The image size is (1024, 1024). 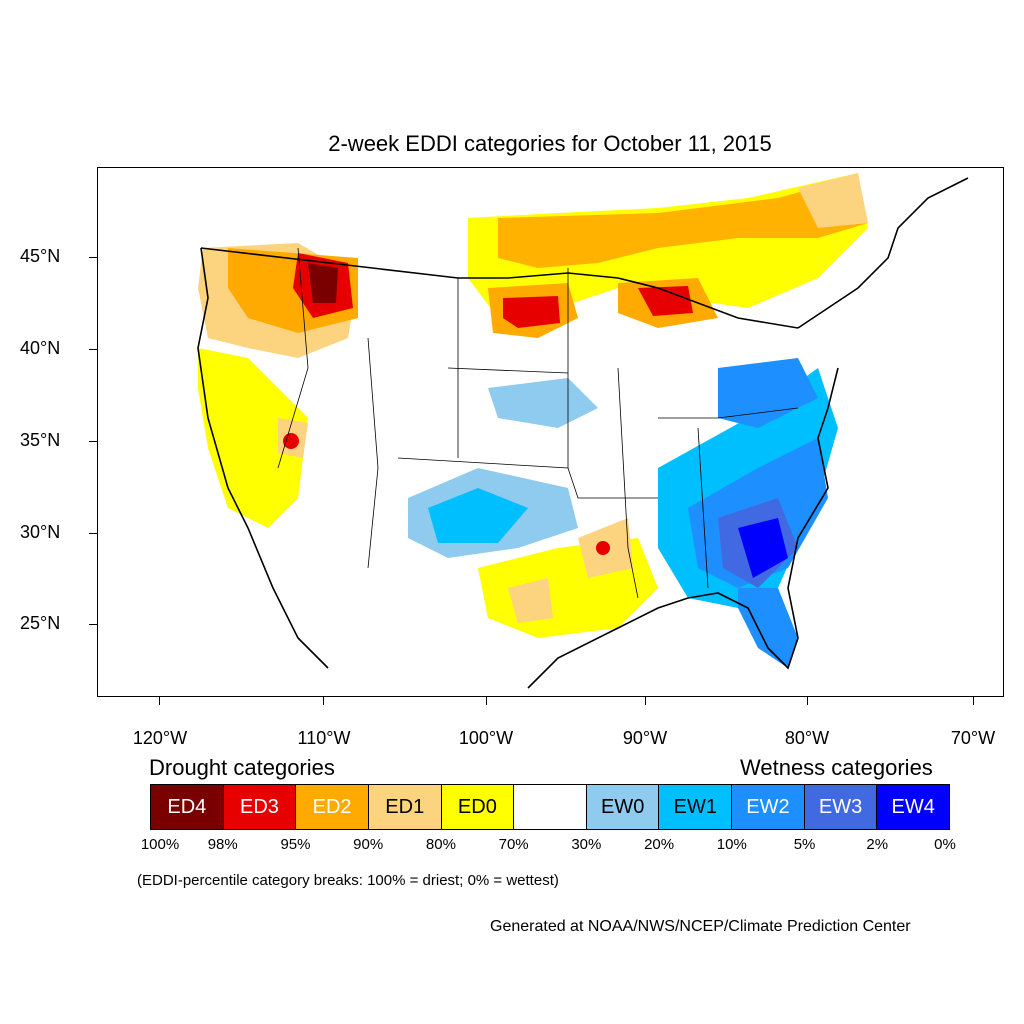 I want to click on percent-break-label: 98%, so click(x=222, y=844).